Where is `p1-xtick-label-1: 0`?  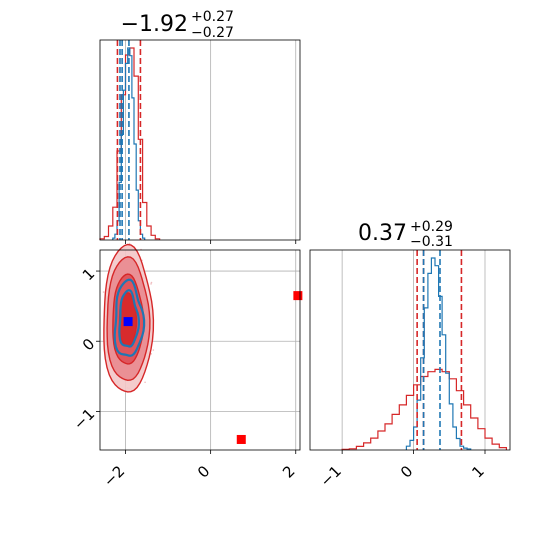
p1-xtick-label-1: 0 is located at coordinates (203, 471).